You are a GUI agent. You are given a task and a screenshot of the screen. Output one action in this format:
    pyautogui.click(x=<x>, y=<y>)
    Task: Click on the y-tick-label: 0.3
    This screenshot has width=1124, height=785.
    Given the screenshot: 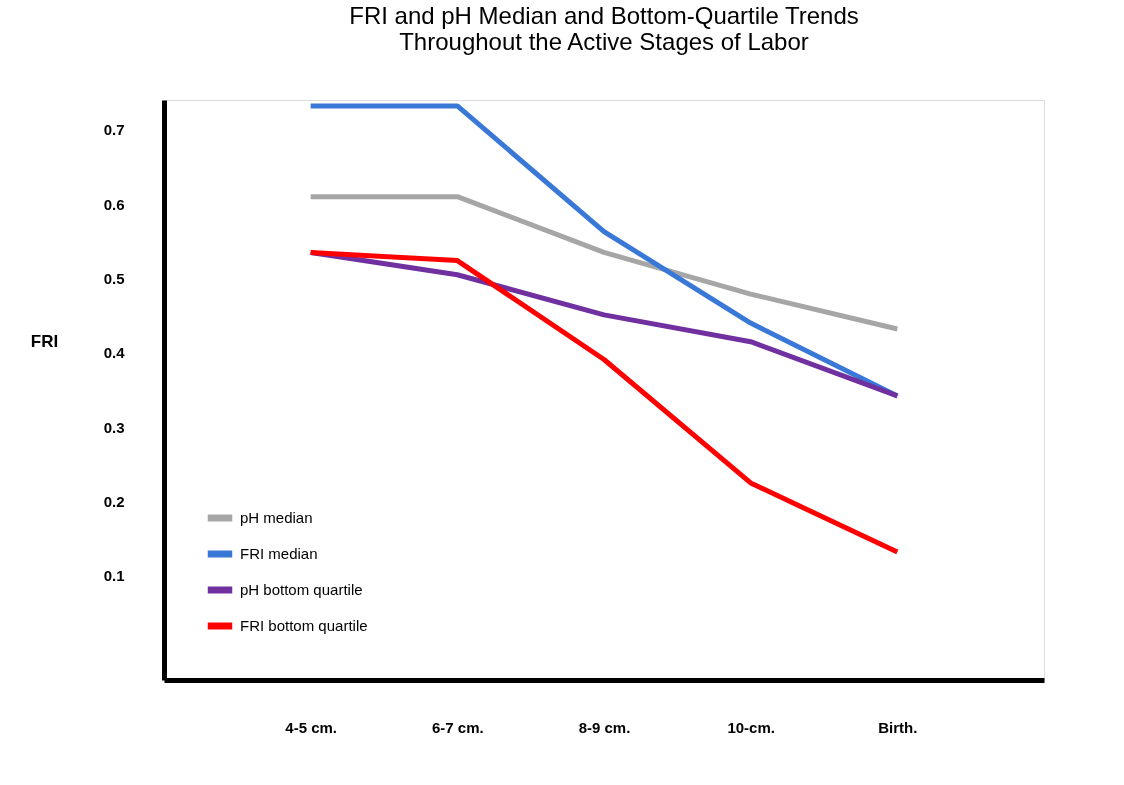 What is the action you would take?
    pyautogui.click(x=114, y=427)
    